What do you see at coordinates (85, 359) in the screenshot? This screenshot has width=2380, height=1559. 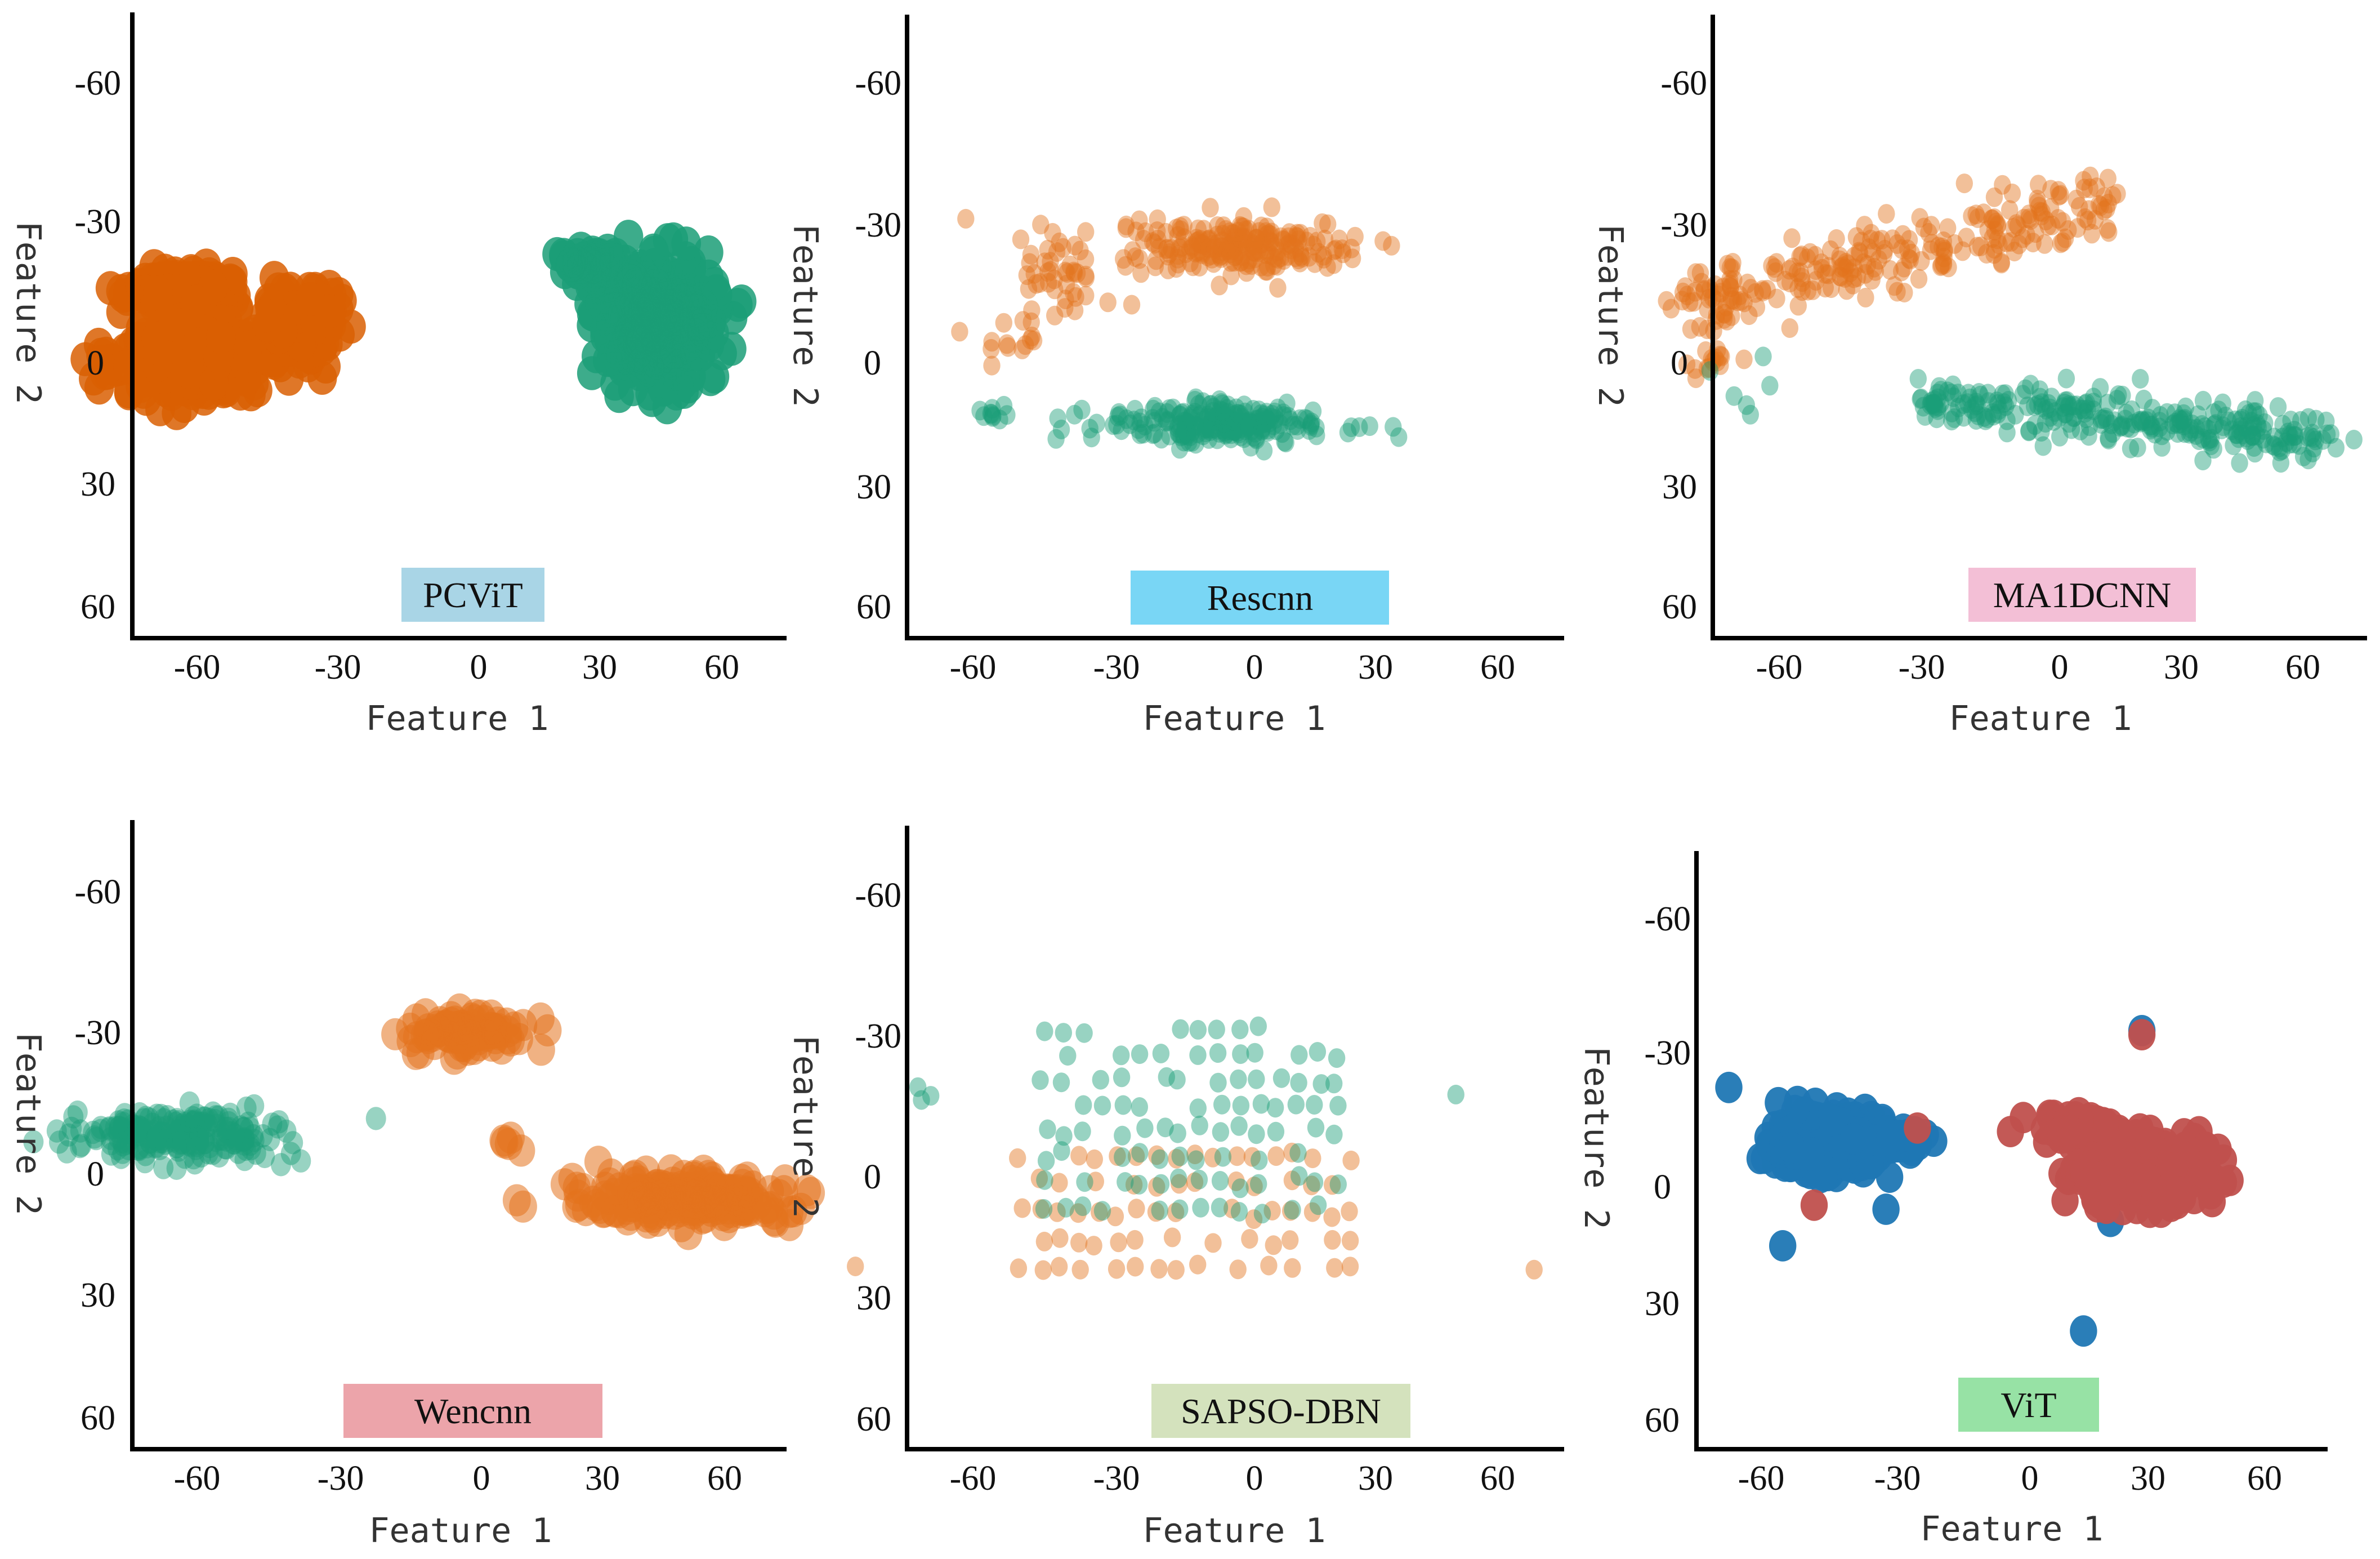 I see `pcvit-series-1-point` at bounding box center [85, 359].